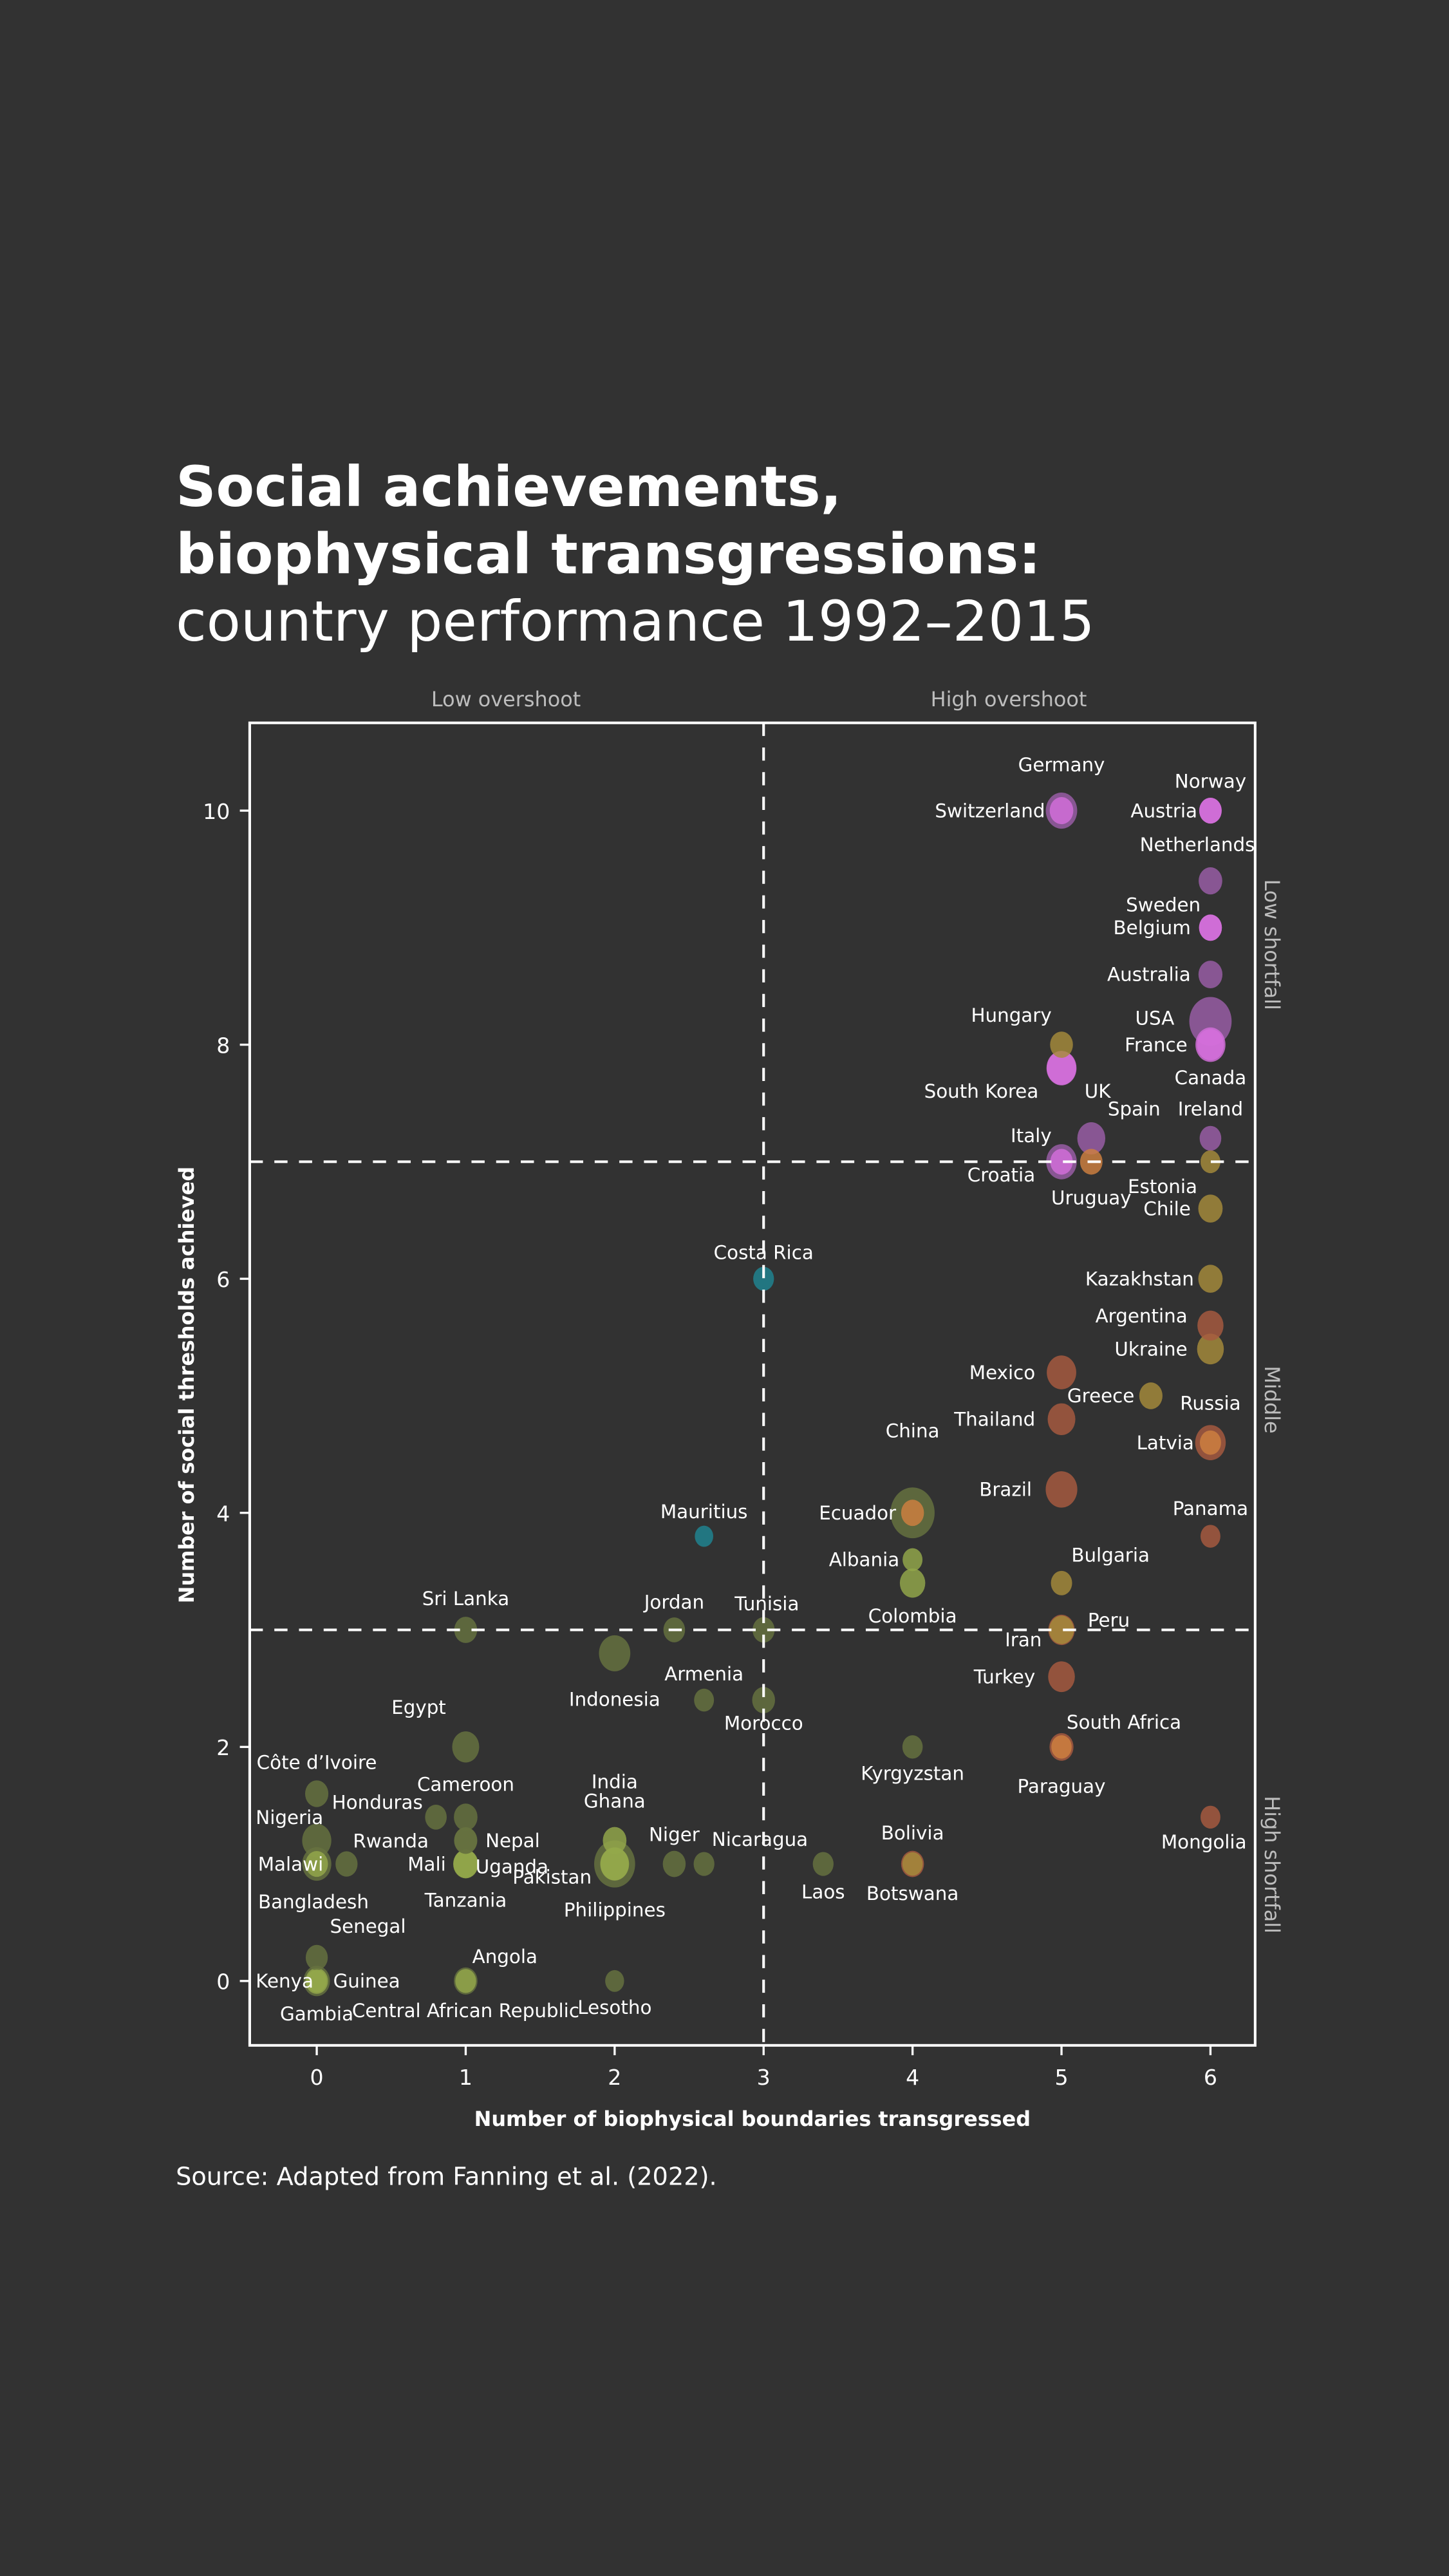 This screenshot has width=1449, height=2576. I want to click on country-label-ukraine: Ukraine, so click(1150, 1349).